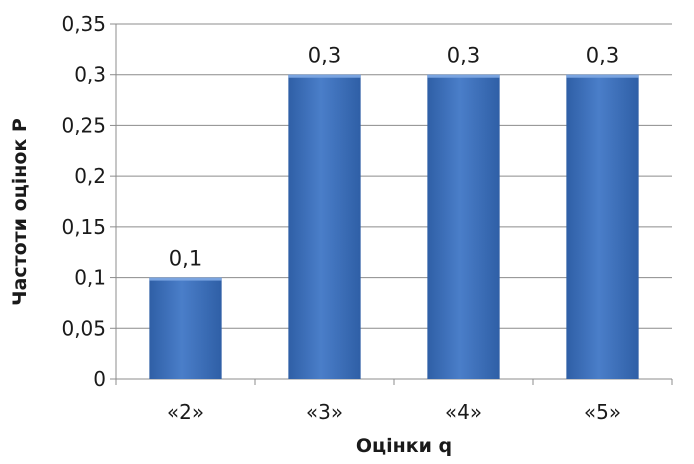 The image size is (694, 464). I want to click on x-tick-label: «3», so click(324, 412).